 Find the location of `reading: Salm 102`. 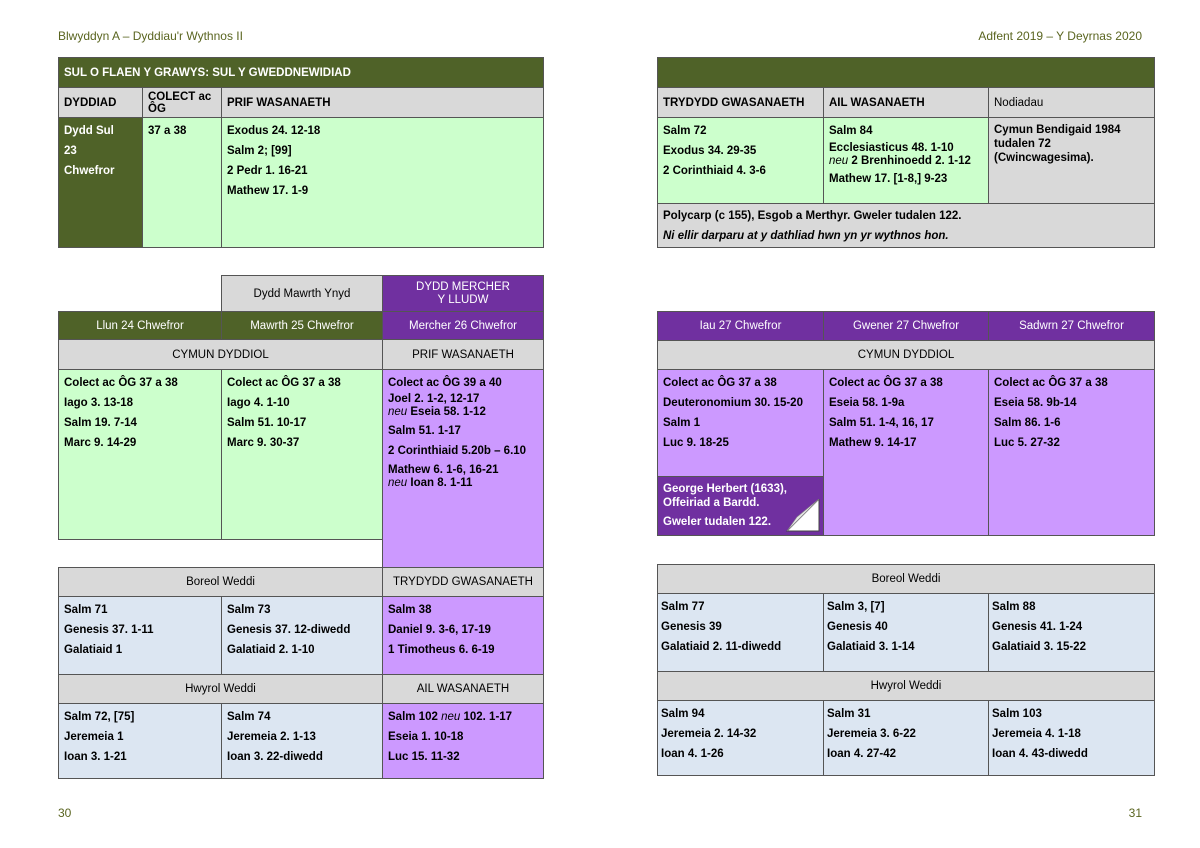

reading: Salm 102 is located at coordinates (413, 717).